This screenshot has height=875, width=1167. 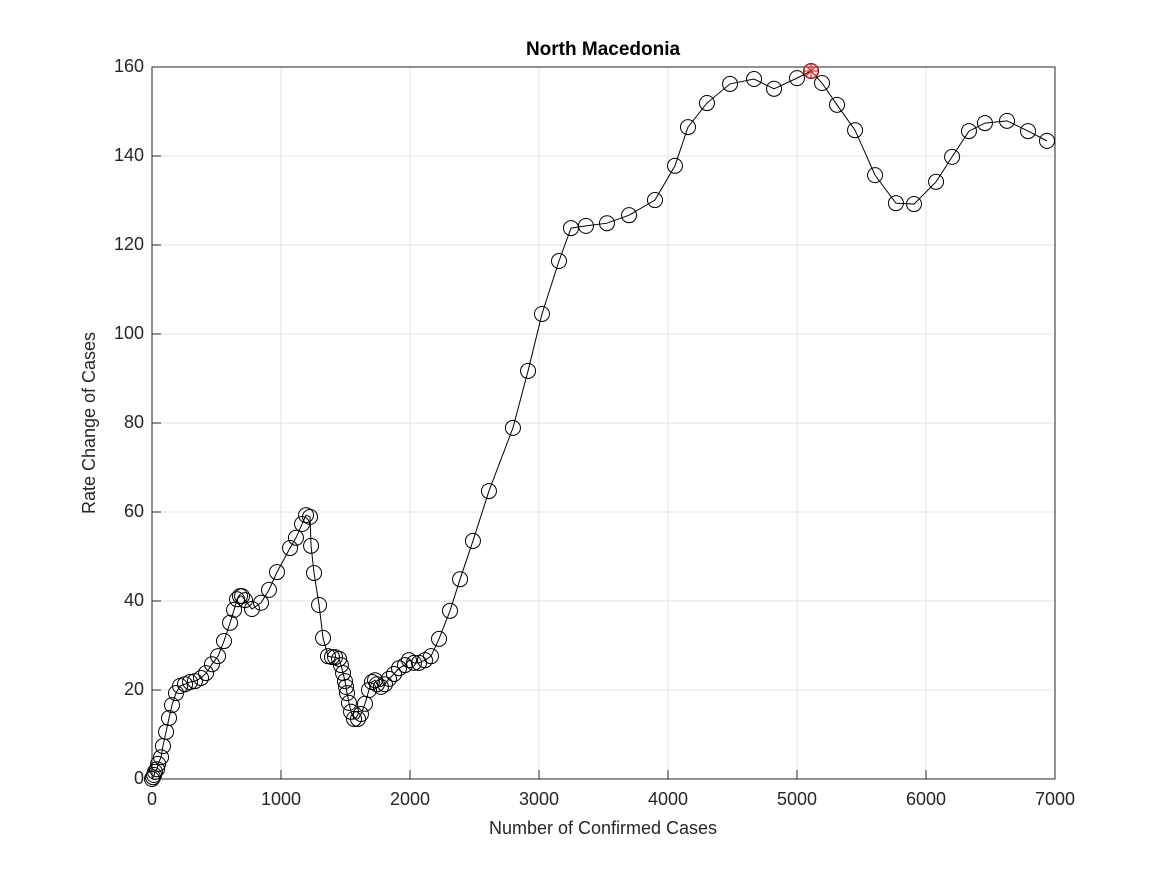 What do you see at coordinates (129, 333) in the screenshot?
I see `y-tick-label: 100` at bounding box center [129, 333].